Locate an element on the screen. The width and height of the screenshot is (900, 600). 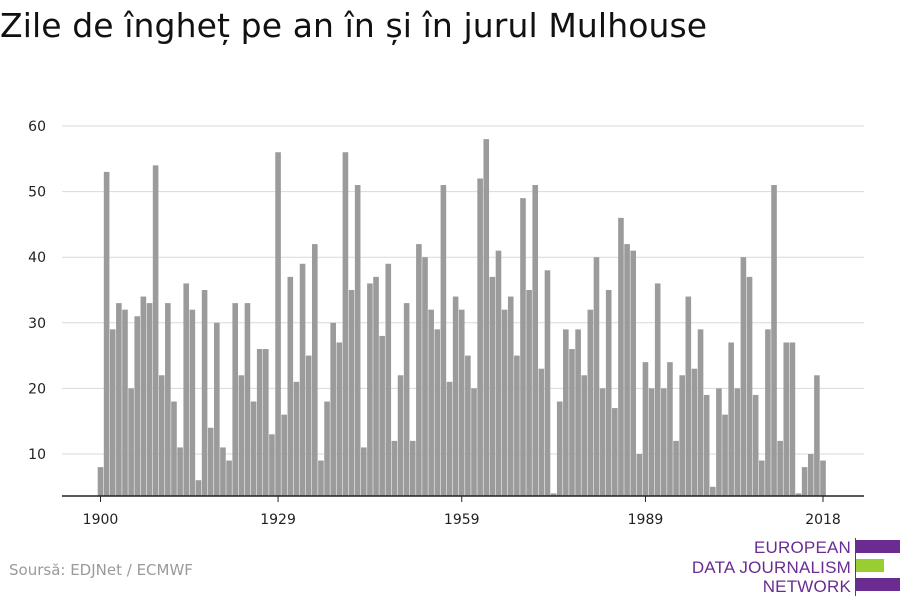
y-tick-label: 50 is located at coordinates (37, 193).